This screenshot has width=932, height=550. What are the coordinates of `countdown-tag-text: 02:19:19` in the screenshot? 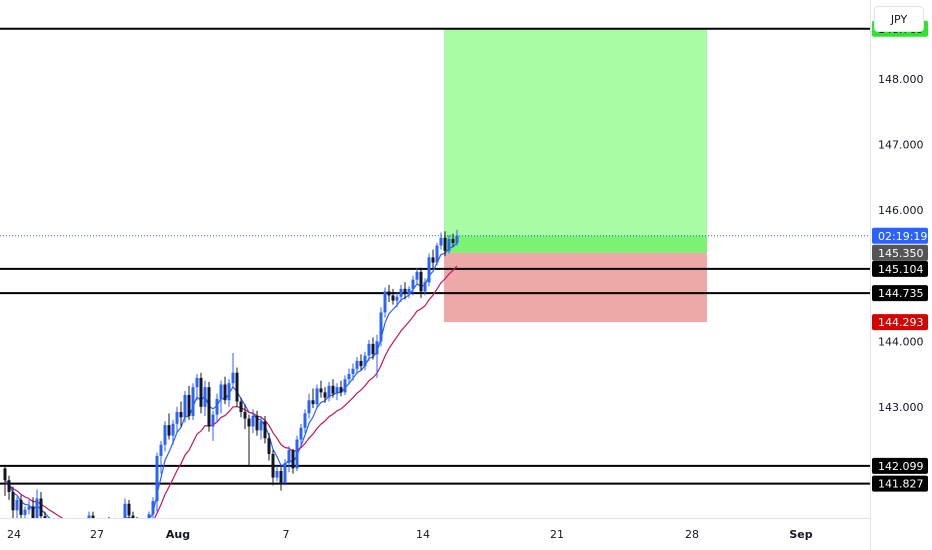 It's located at (902, 236).